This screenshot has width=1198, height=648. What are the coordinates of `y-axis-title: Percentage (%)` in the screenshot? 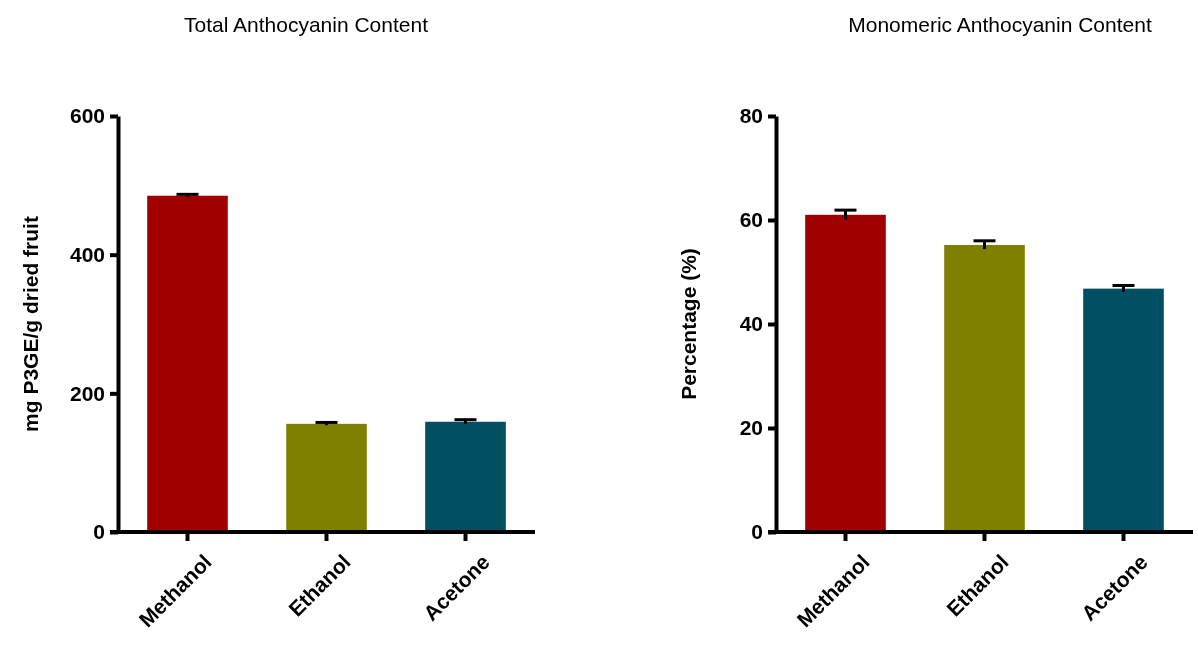 It's located at (688, 324).